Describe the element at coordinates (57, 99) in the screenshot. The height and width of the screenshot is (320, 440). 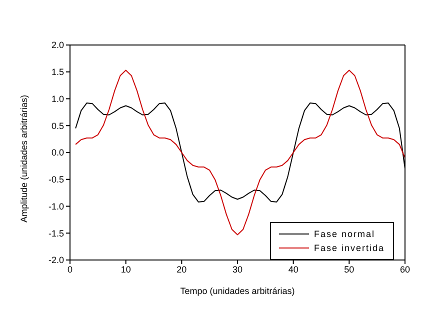
I see `y-tick-label: 1.0` at that location.